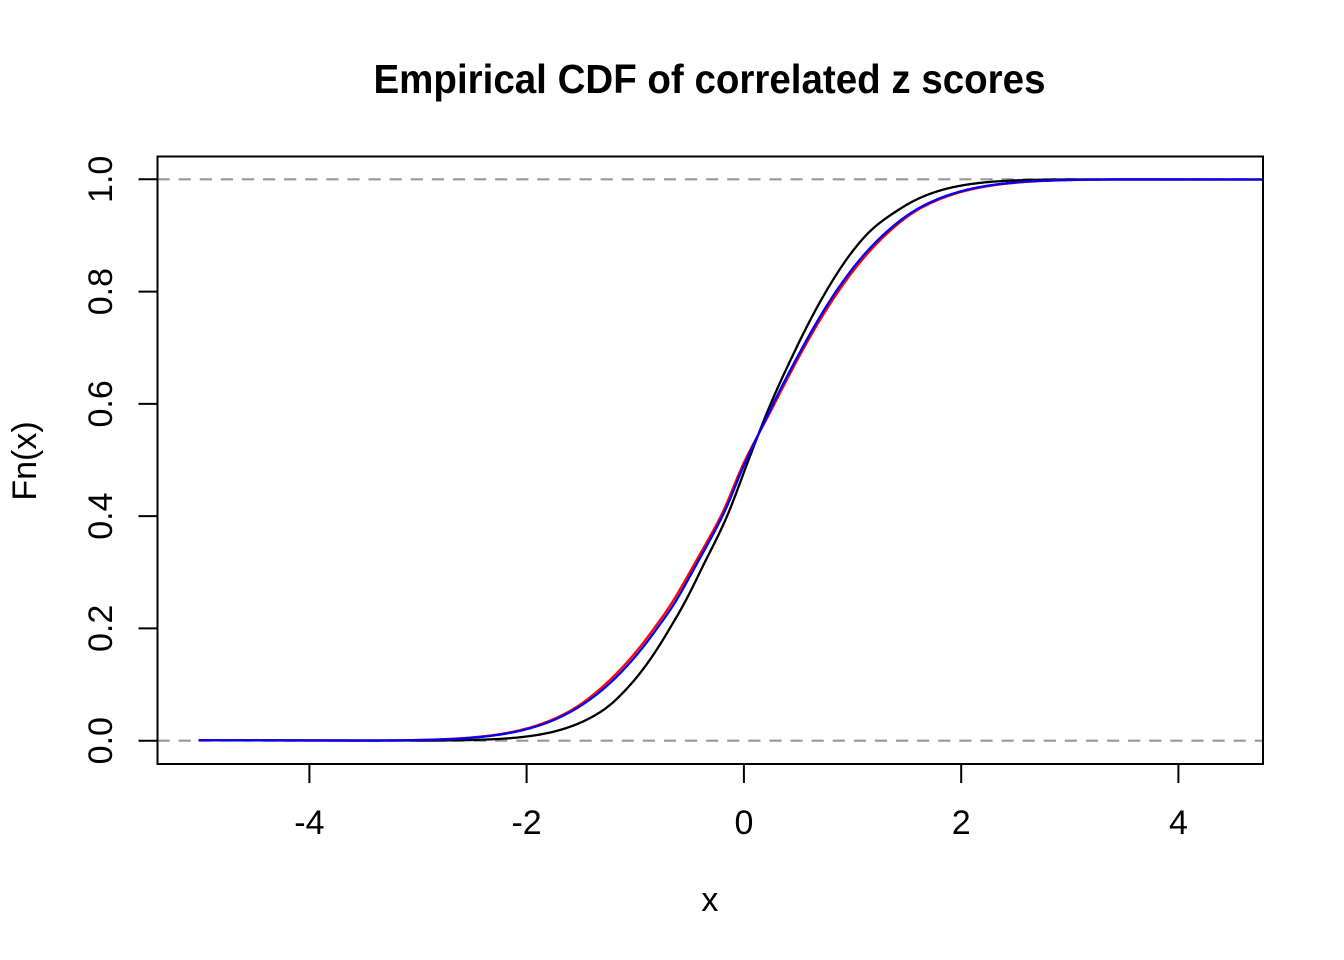 The width and height of the screenshot is (1344, 960). Describe the element at coordinates (709, 900) in the screenshot. I see `svg-text: x` at that location.